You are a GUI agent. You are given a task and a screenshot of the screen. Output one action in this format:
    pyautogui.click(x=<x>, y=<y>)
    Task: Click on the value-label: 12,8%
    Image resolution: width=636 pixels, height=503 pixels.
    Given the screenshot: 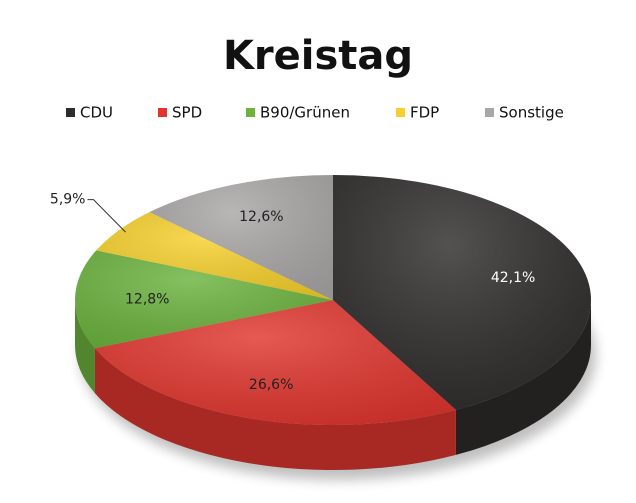 What is the action you would take?
    pyautogui.click(x=147, y=299)
    